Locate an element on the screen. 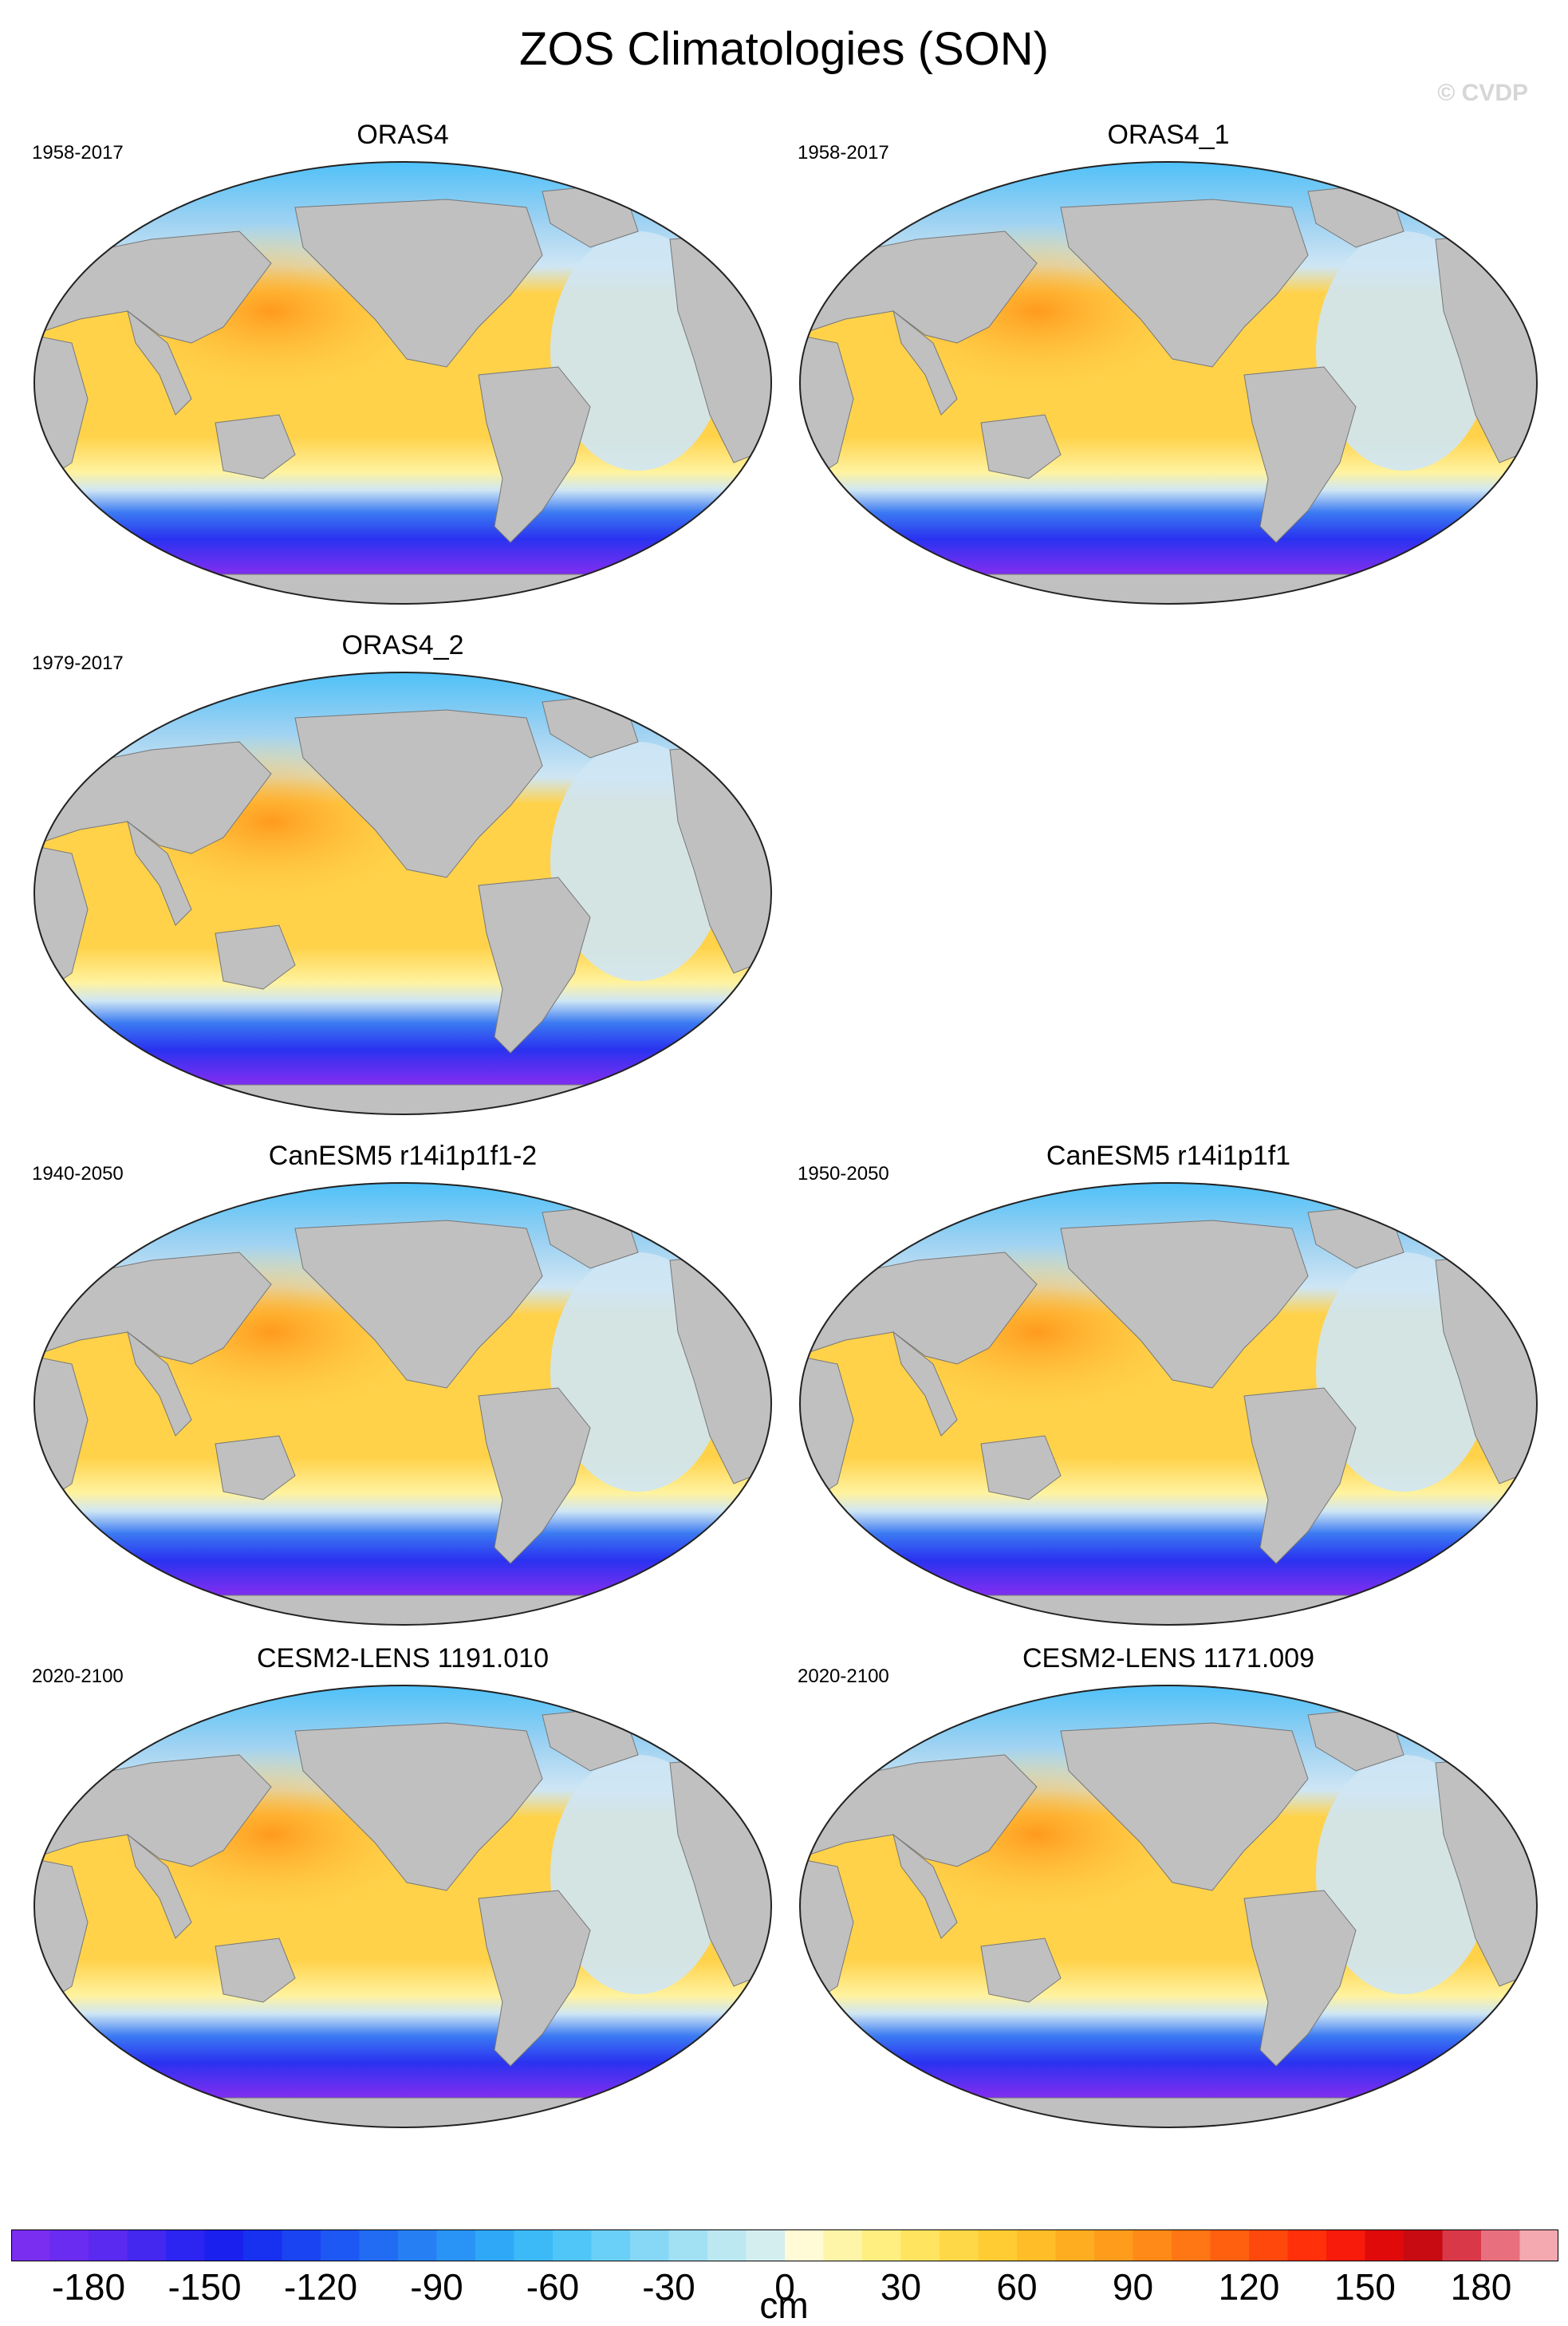  colorbar-tick-label: -120 is located at coordinates (320, 2287).